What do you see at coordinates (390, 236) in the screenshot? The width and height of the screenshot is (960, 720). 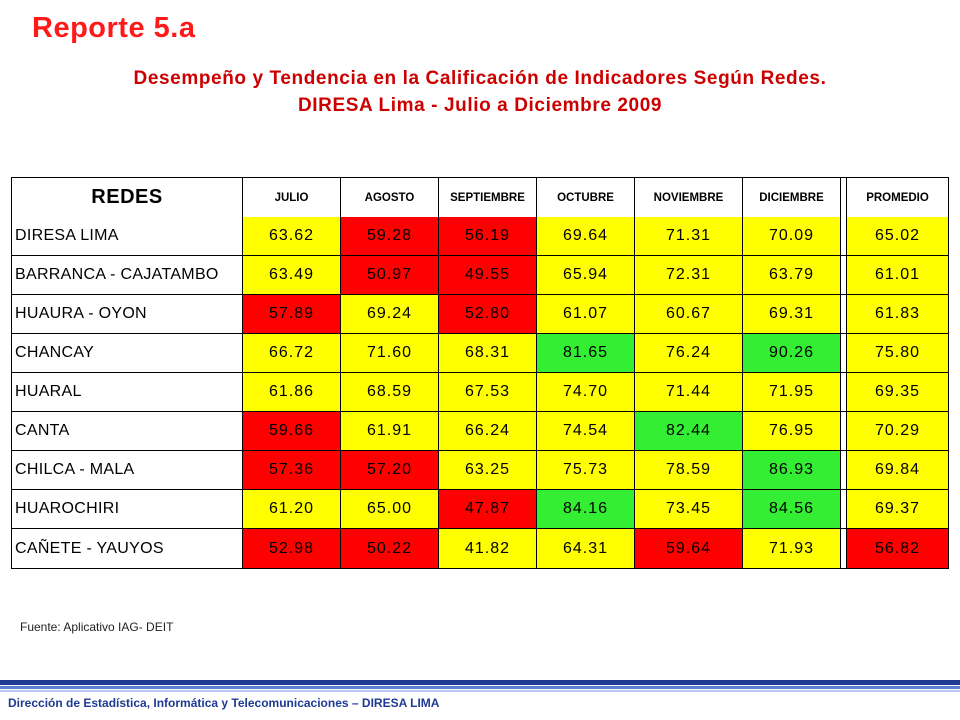 I see `value-cell: 59.28` at bounding box center [390, 236].